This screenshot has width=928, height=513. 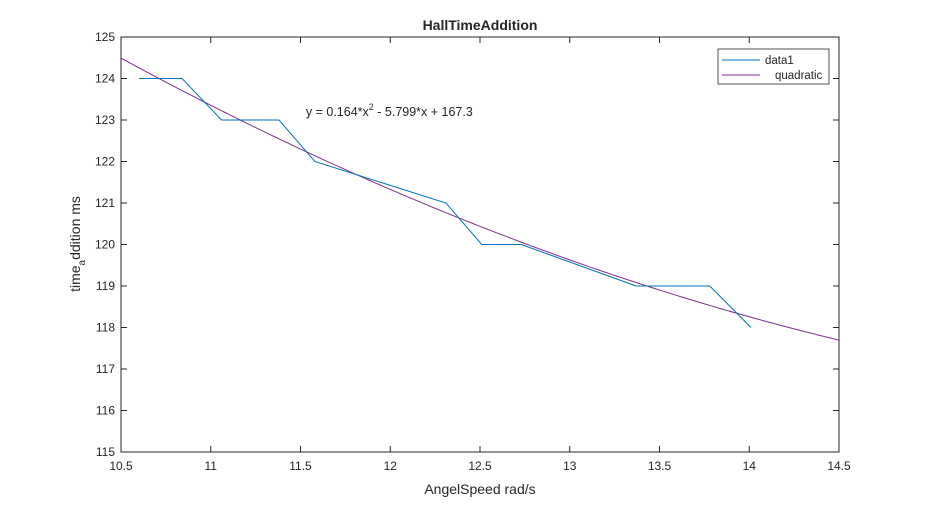 I want to click on x-tick-label: 14.5, so click(x=839, y=466).